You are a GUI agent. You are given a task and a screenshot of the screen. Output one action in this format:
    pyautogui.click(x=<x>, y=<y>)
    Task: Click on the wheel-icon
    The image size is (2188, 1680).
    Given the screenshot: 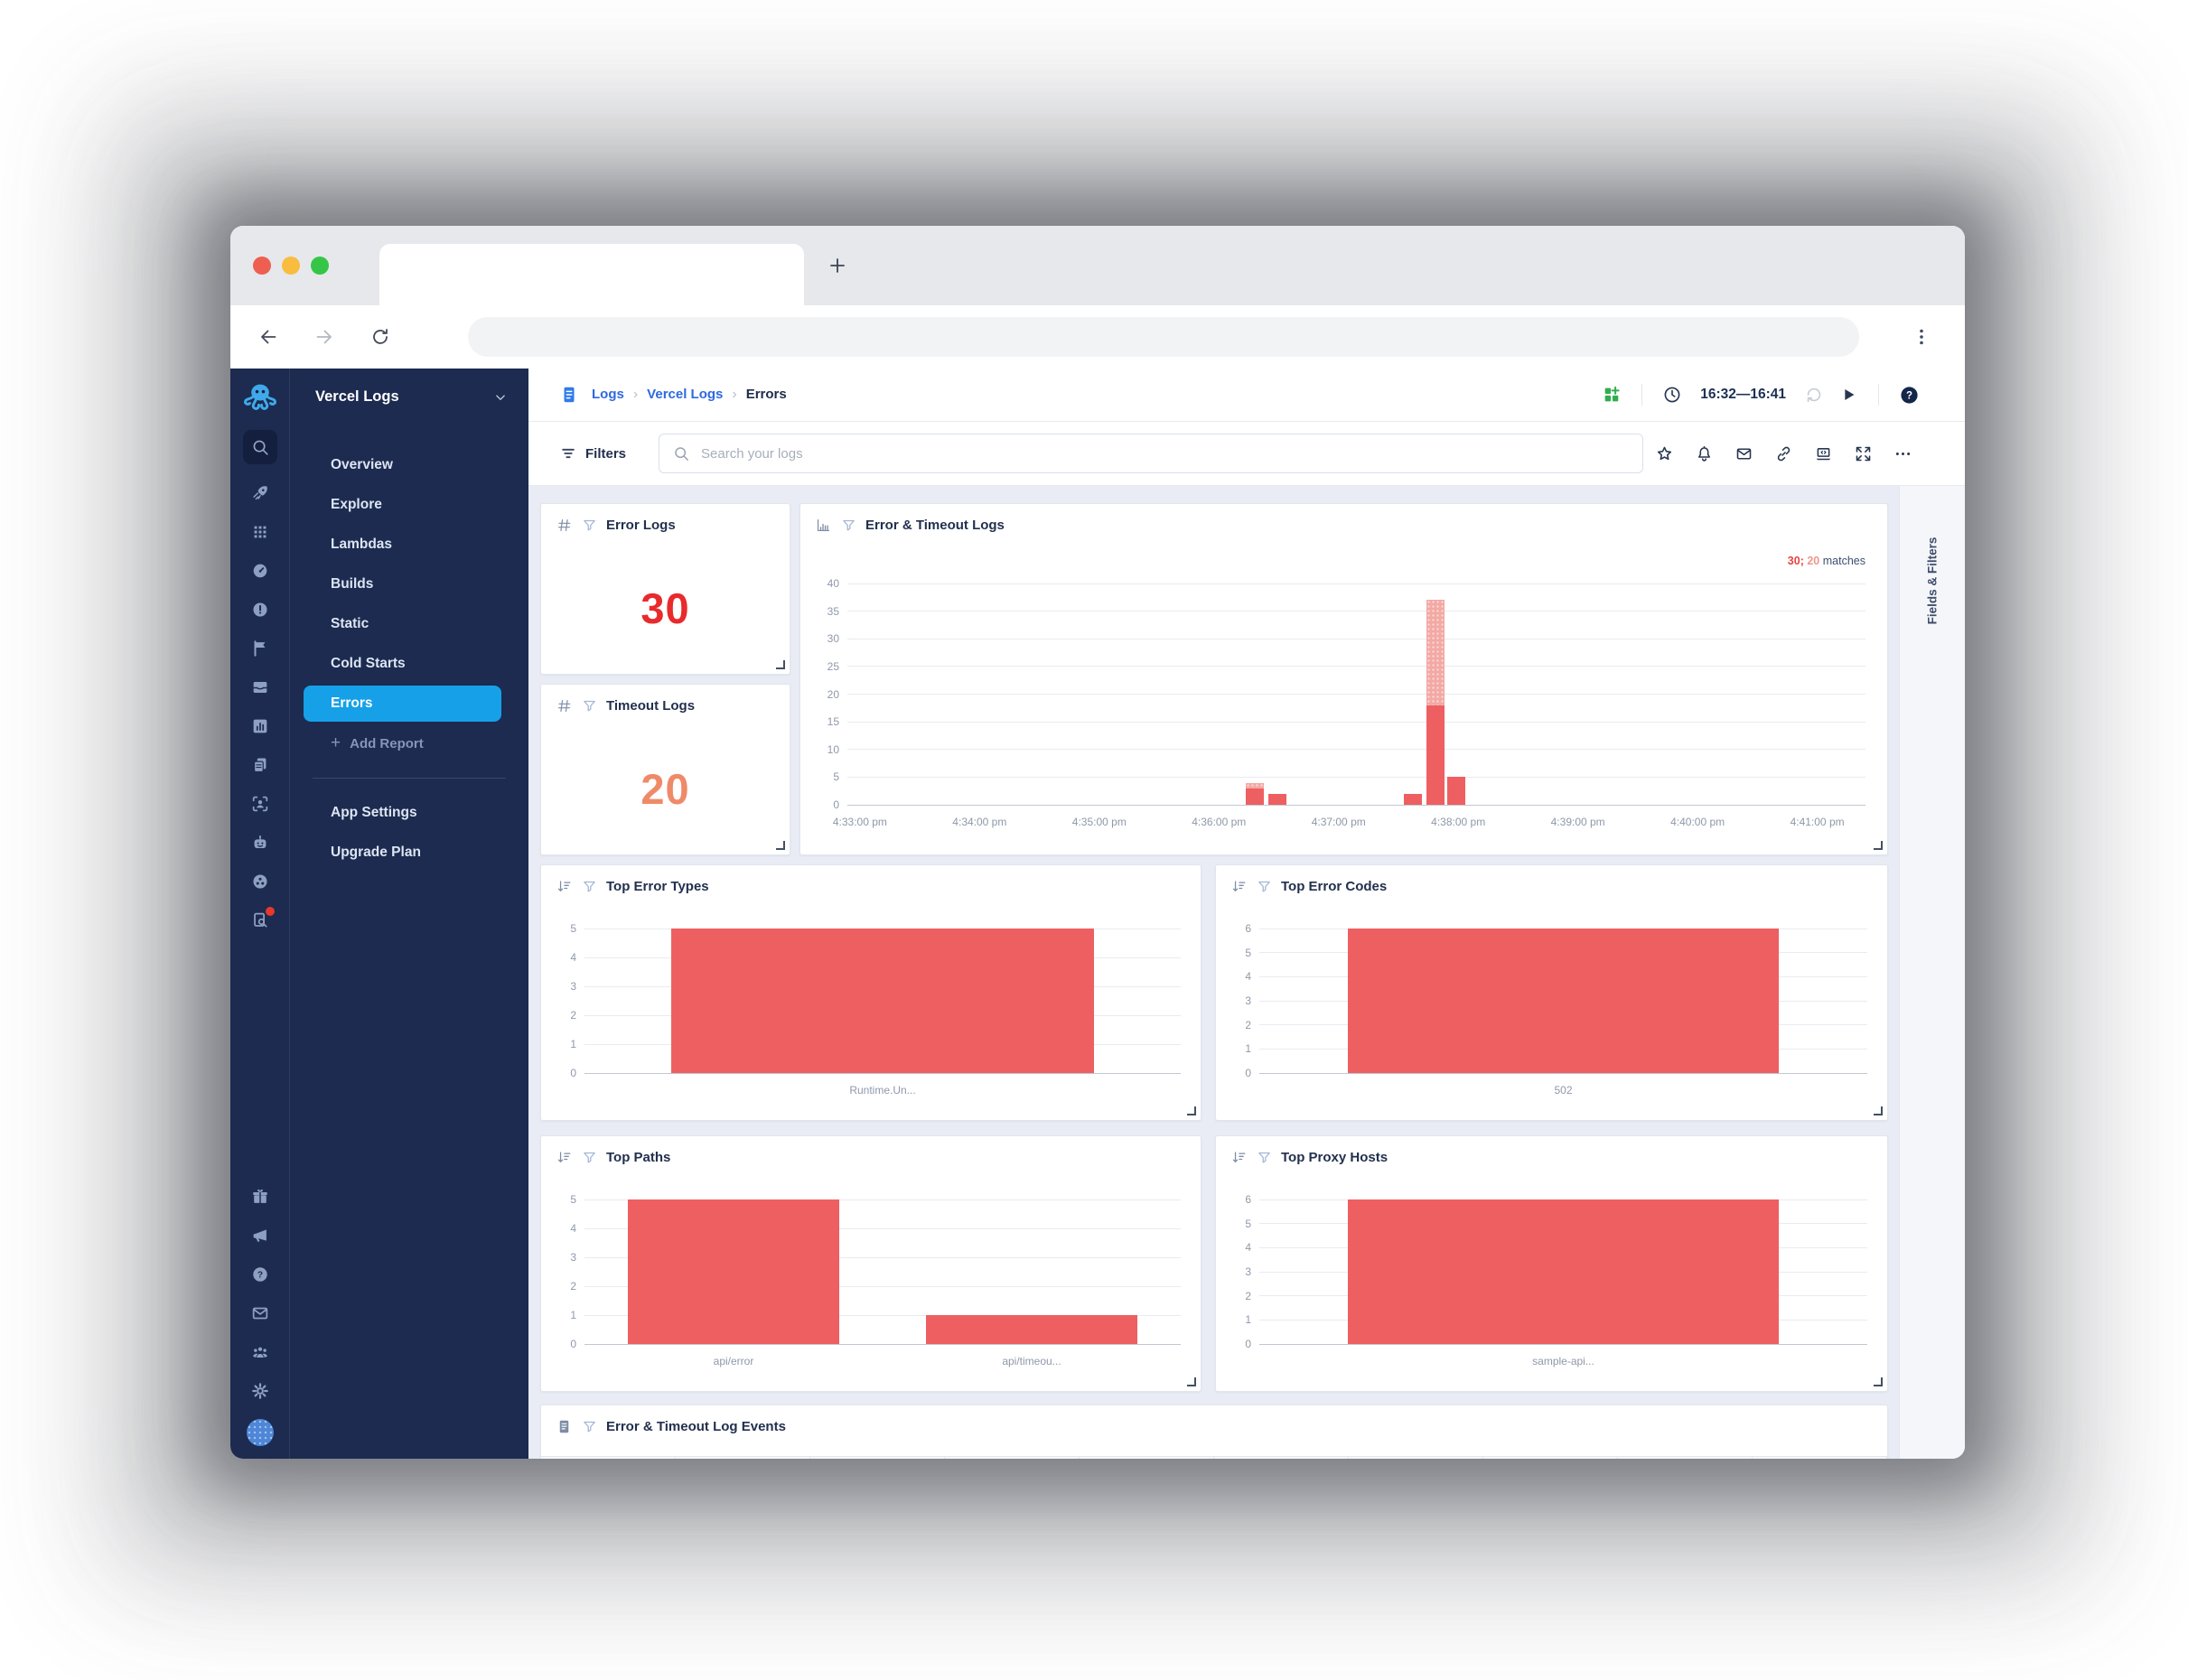 What is the action you would take?
    pyautogui.click(x=260, y=882)
    